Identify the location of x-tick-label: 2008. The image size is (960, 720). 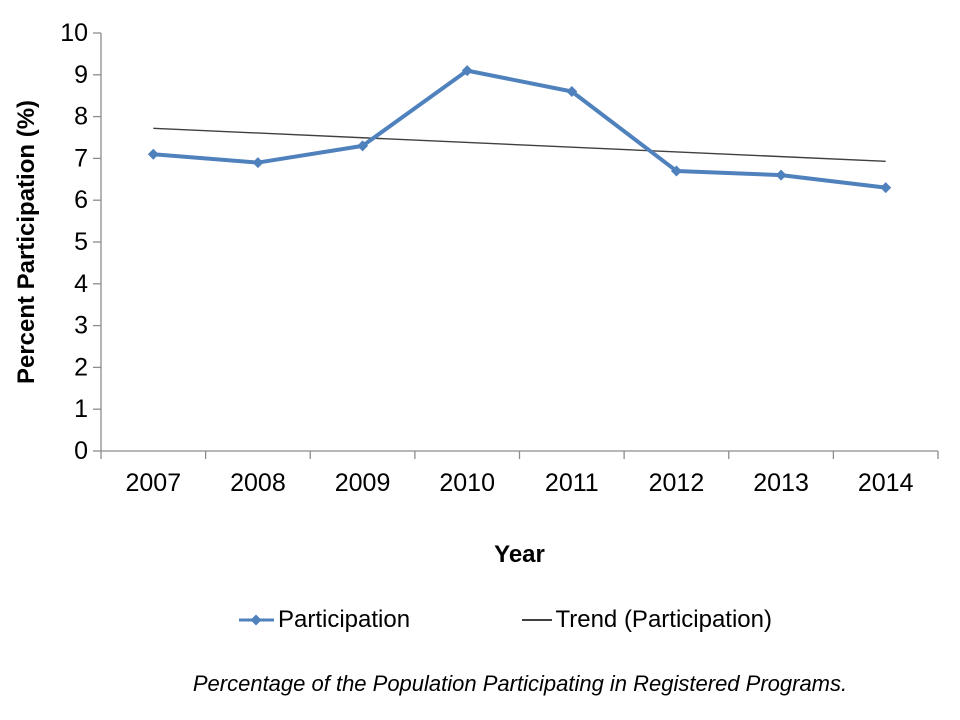
(258, 483).